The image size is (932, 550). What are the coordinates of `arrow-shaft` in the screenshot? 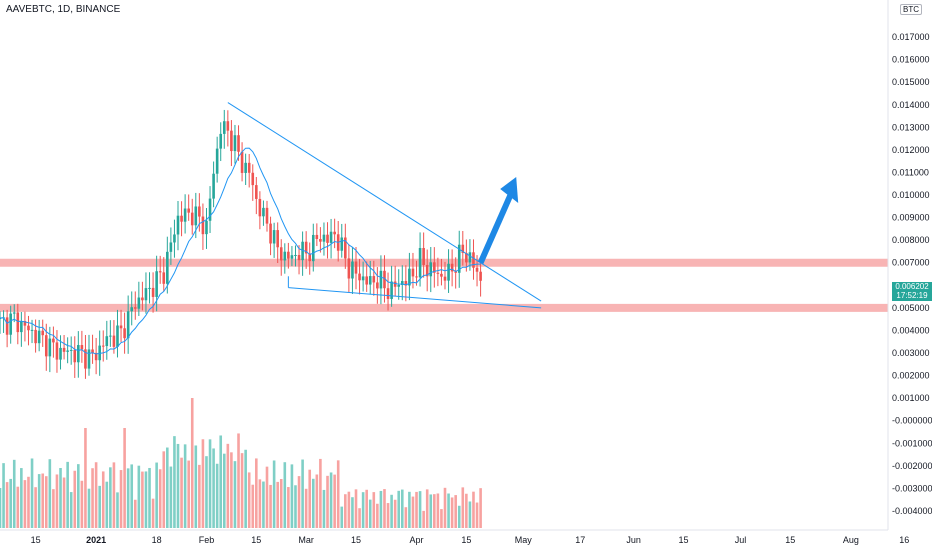 It's located at (496, 226).